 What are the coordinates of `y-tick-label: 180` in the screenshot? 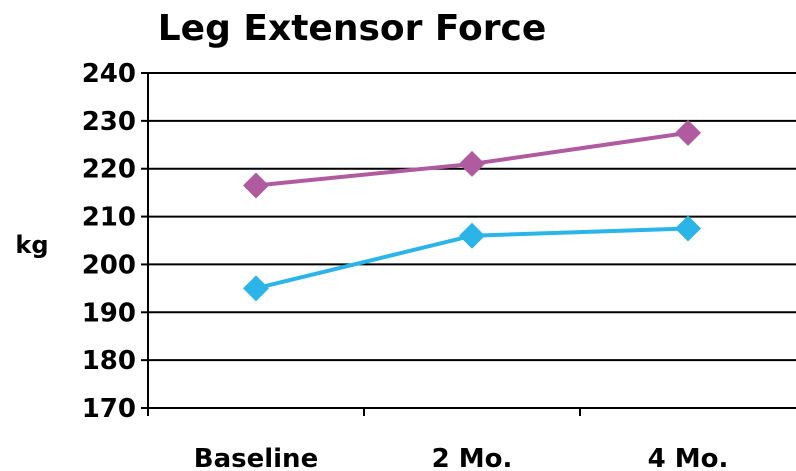 It's located at (109, 361).